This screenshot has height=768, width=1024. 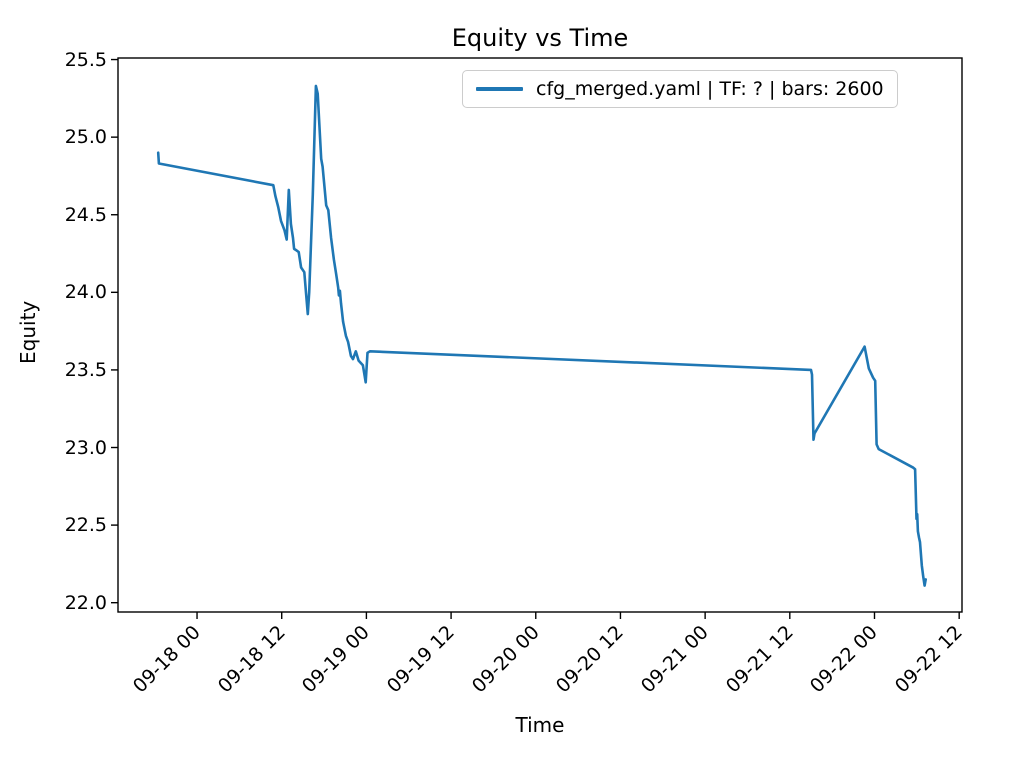 What do you see at coordinates (540, 38) in the screenshot?
I see `chart-title: Equity vs Time` at bounding box center [540, 38].